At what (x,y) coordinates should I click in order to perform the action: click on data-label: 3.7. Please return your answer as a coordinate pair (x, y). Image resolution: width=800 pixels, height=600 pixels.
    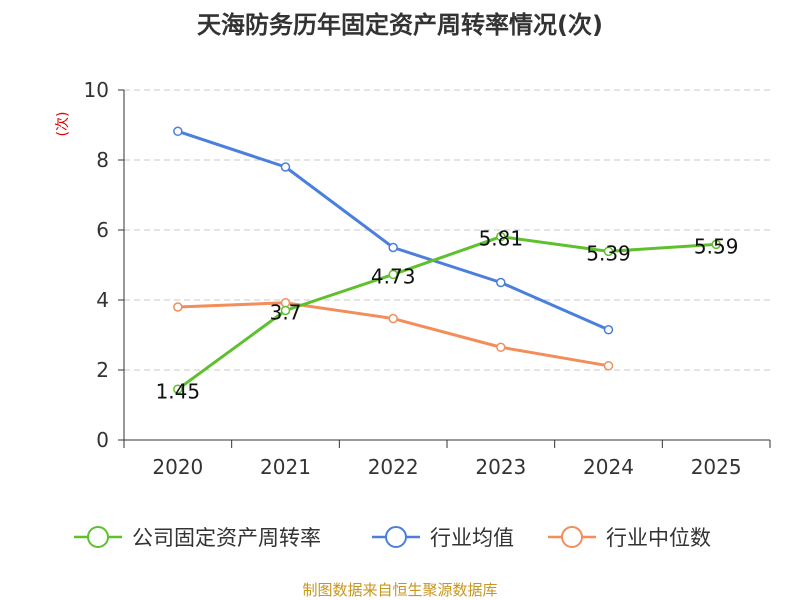
    Looking at the image, I should click on (286, 313).